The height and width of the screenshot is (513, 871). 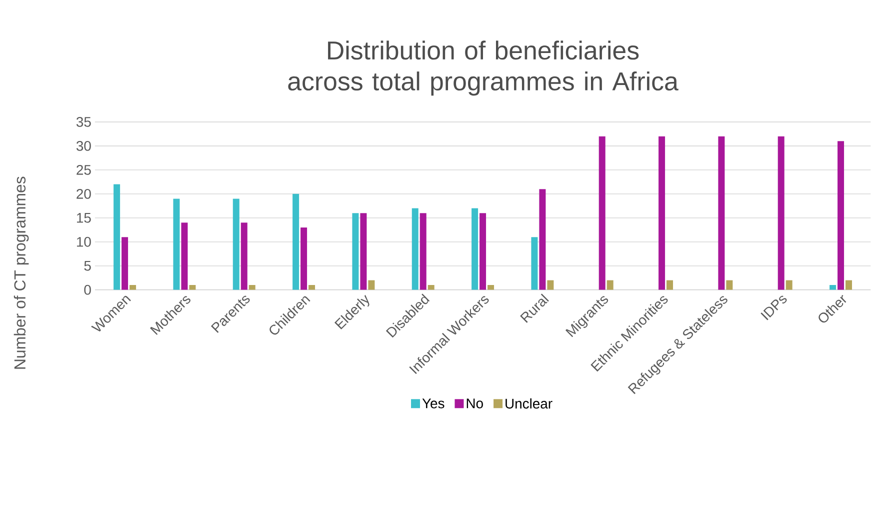 I want to click on chart-title: Distribution of beneficiaries across total programmes in Africa, so click(x=483, y=68).